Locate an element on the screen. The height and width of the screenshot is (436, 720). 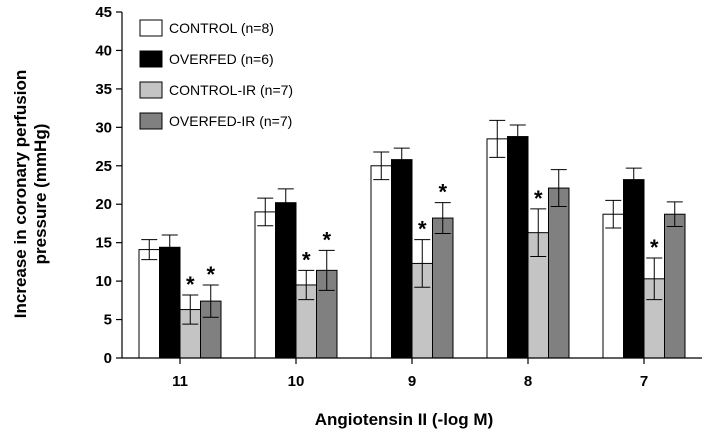
y-axis-ticks: 0 5 10 15 20 25 30 35 40 45 is located at coordinates (108, 185).